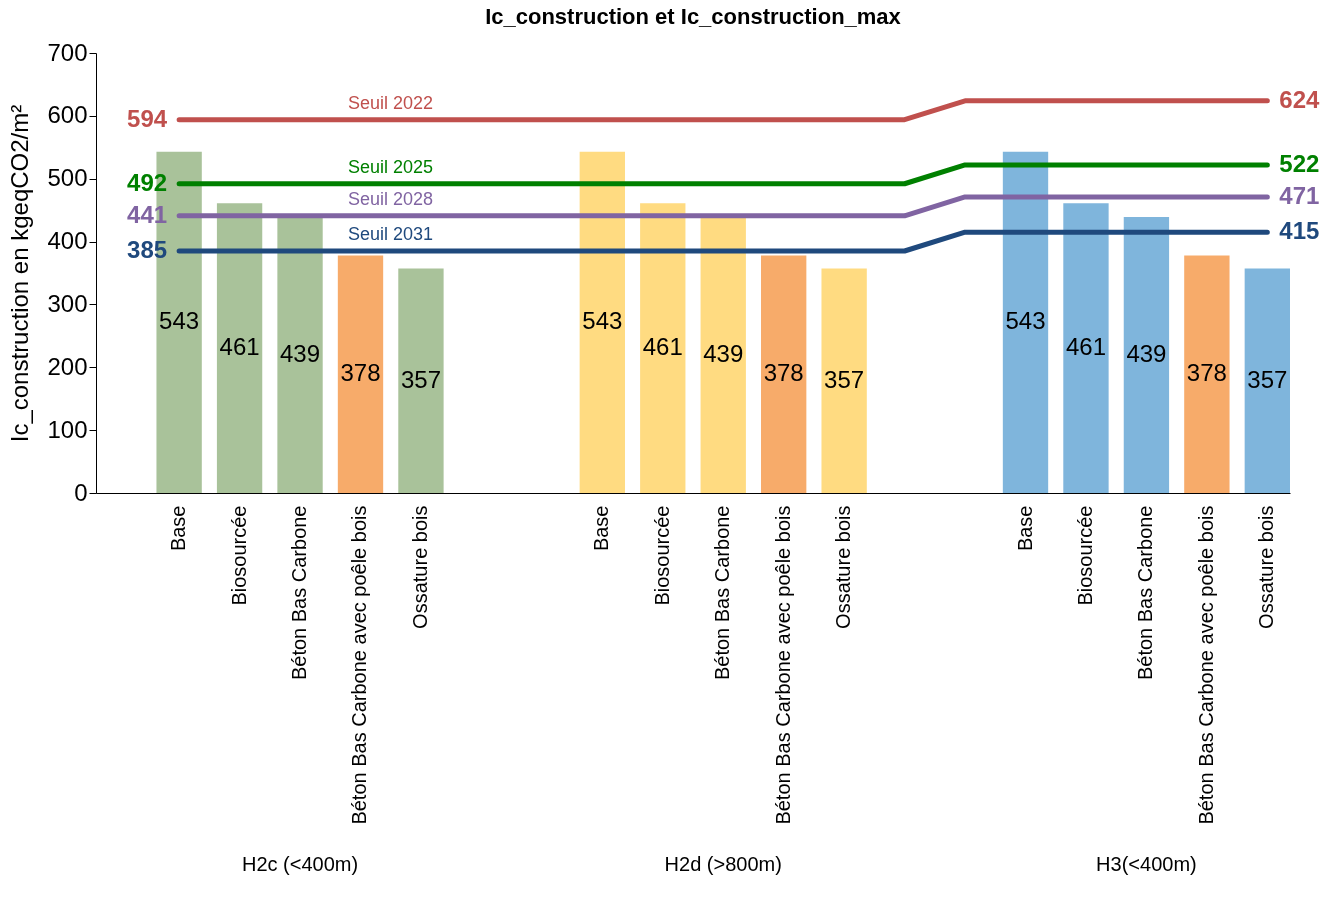 This screenshot has width=1344, height=916. What do you see at coordinates (1300, 99) in the screenshot?
I see `data-label: 624` at bounding box center [1300, 99].